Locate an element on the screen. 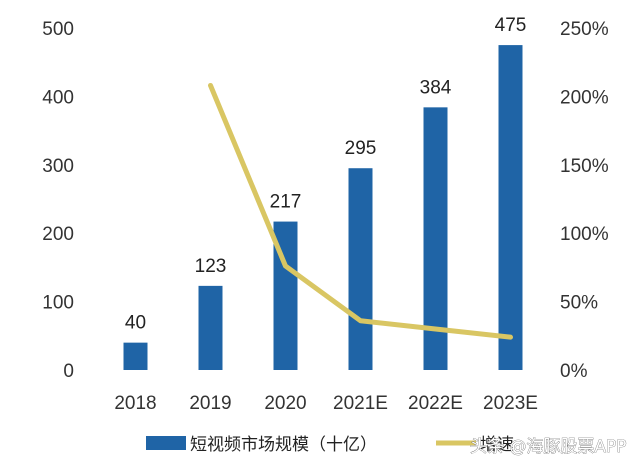 The width and height of the screenshot is (640, 469). data-label-2019: 123 is located at coordinates (211, 266).